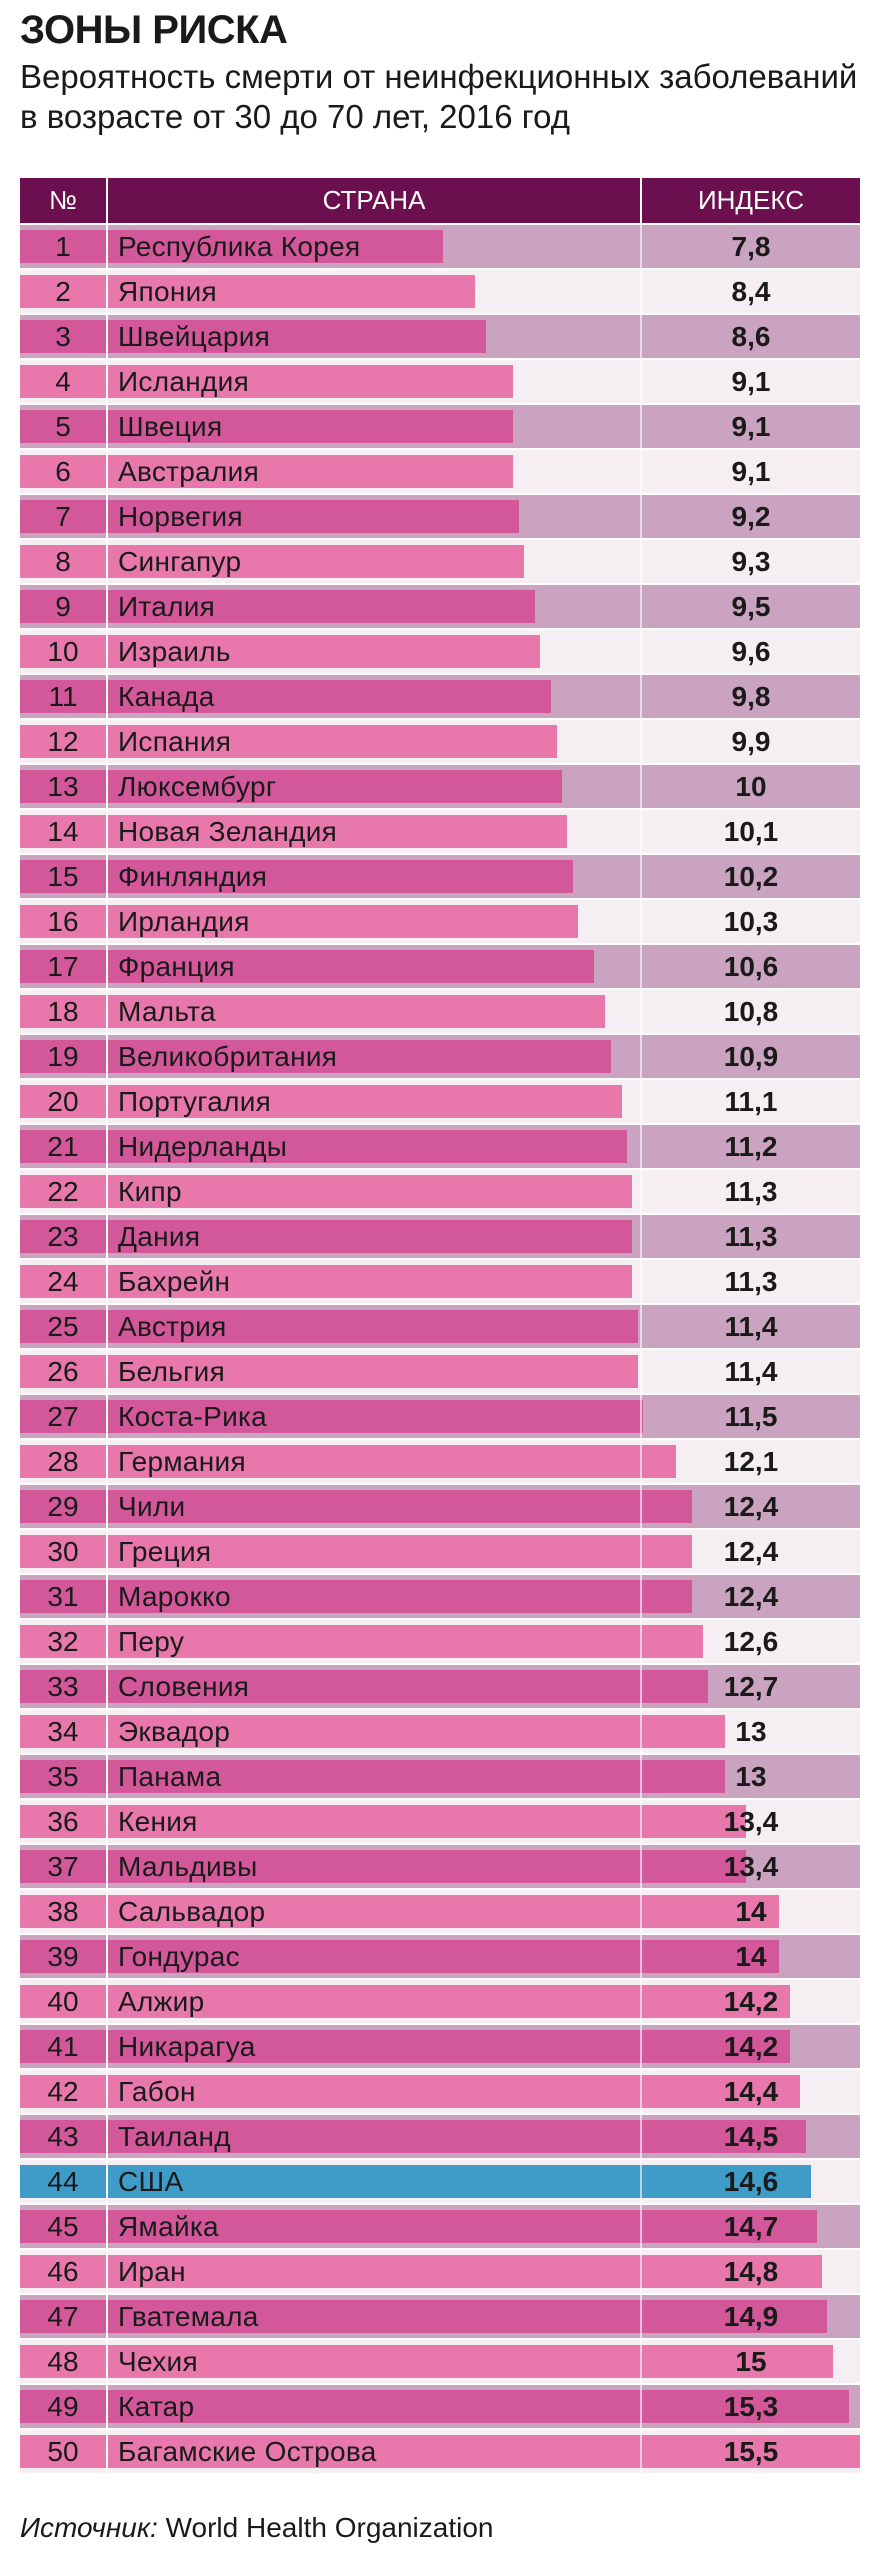 The width and height of the screenshot is (879, 2560). What do you see at coordinates (751, 651) in the screenshot?
I see `value-label: 9,6` at bounding box center [751, 651].